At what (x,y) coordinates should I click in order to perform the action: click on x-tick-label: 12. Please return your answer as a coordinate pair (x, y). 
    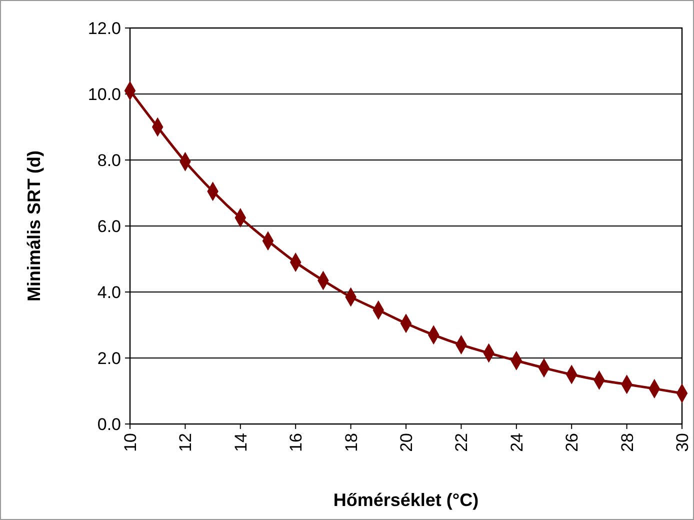
    Looking at the image, I should click on (186, 442).